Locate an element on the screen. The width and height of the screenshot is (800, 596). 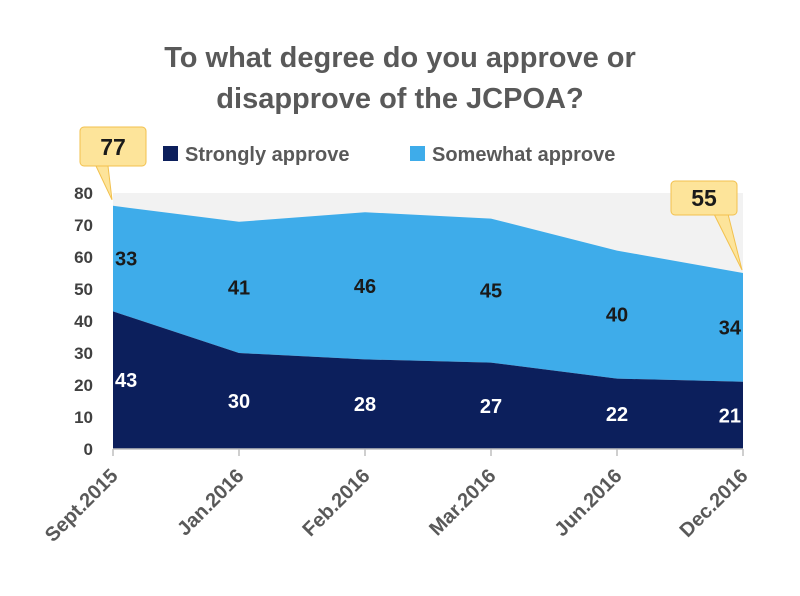
y-tick-label: 0 is located at coordinates (88, 449).